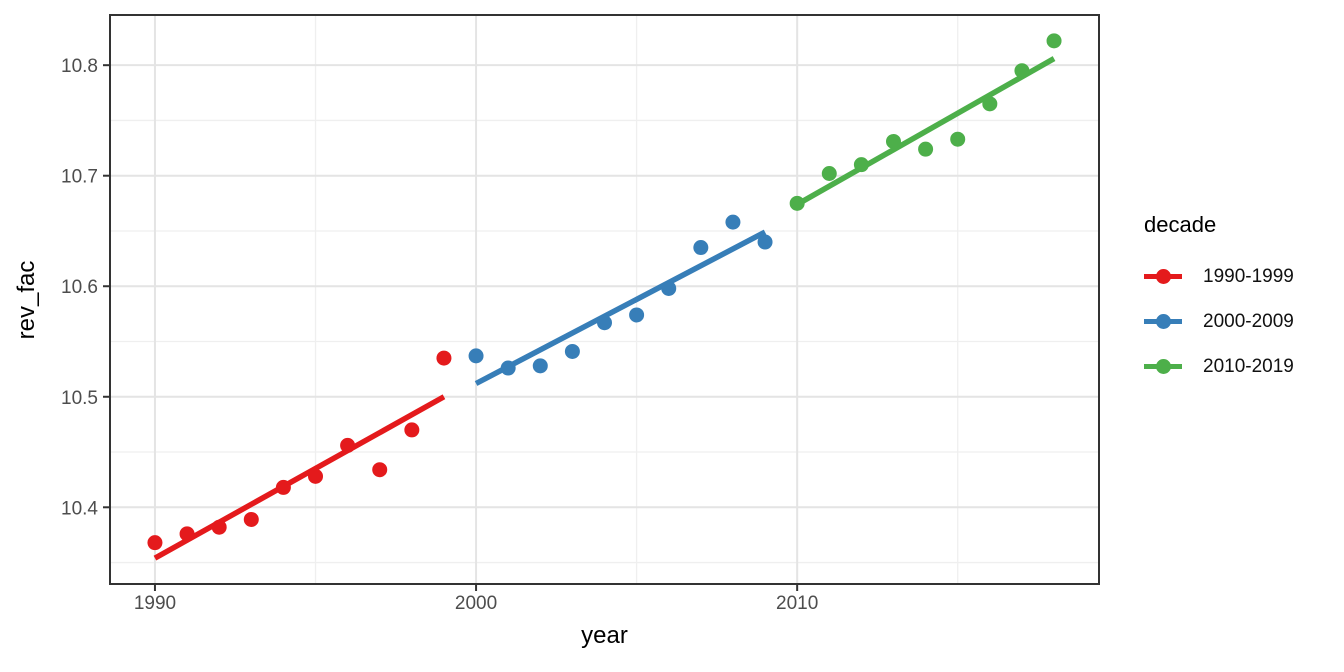  I want to click on legend-entry-label: 2000-2009, so click(1248, 321).